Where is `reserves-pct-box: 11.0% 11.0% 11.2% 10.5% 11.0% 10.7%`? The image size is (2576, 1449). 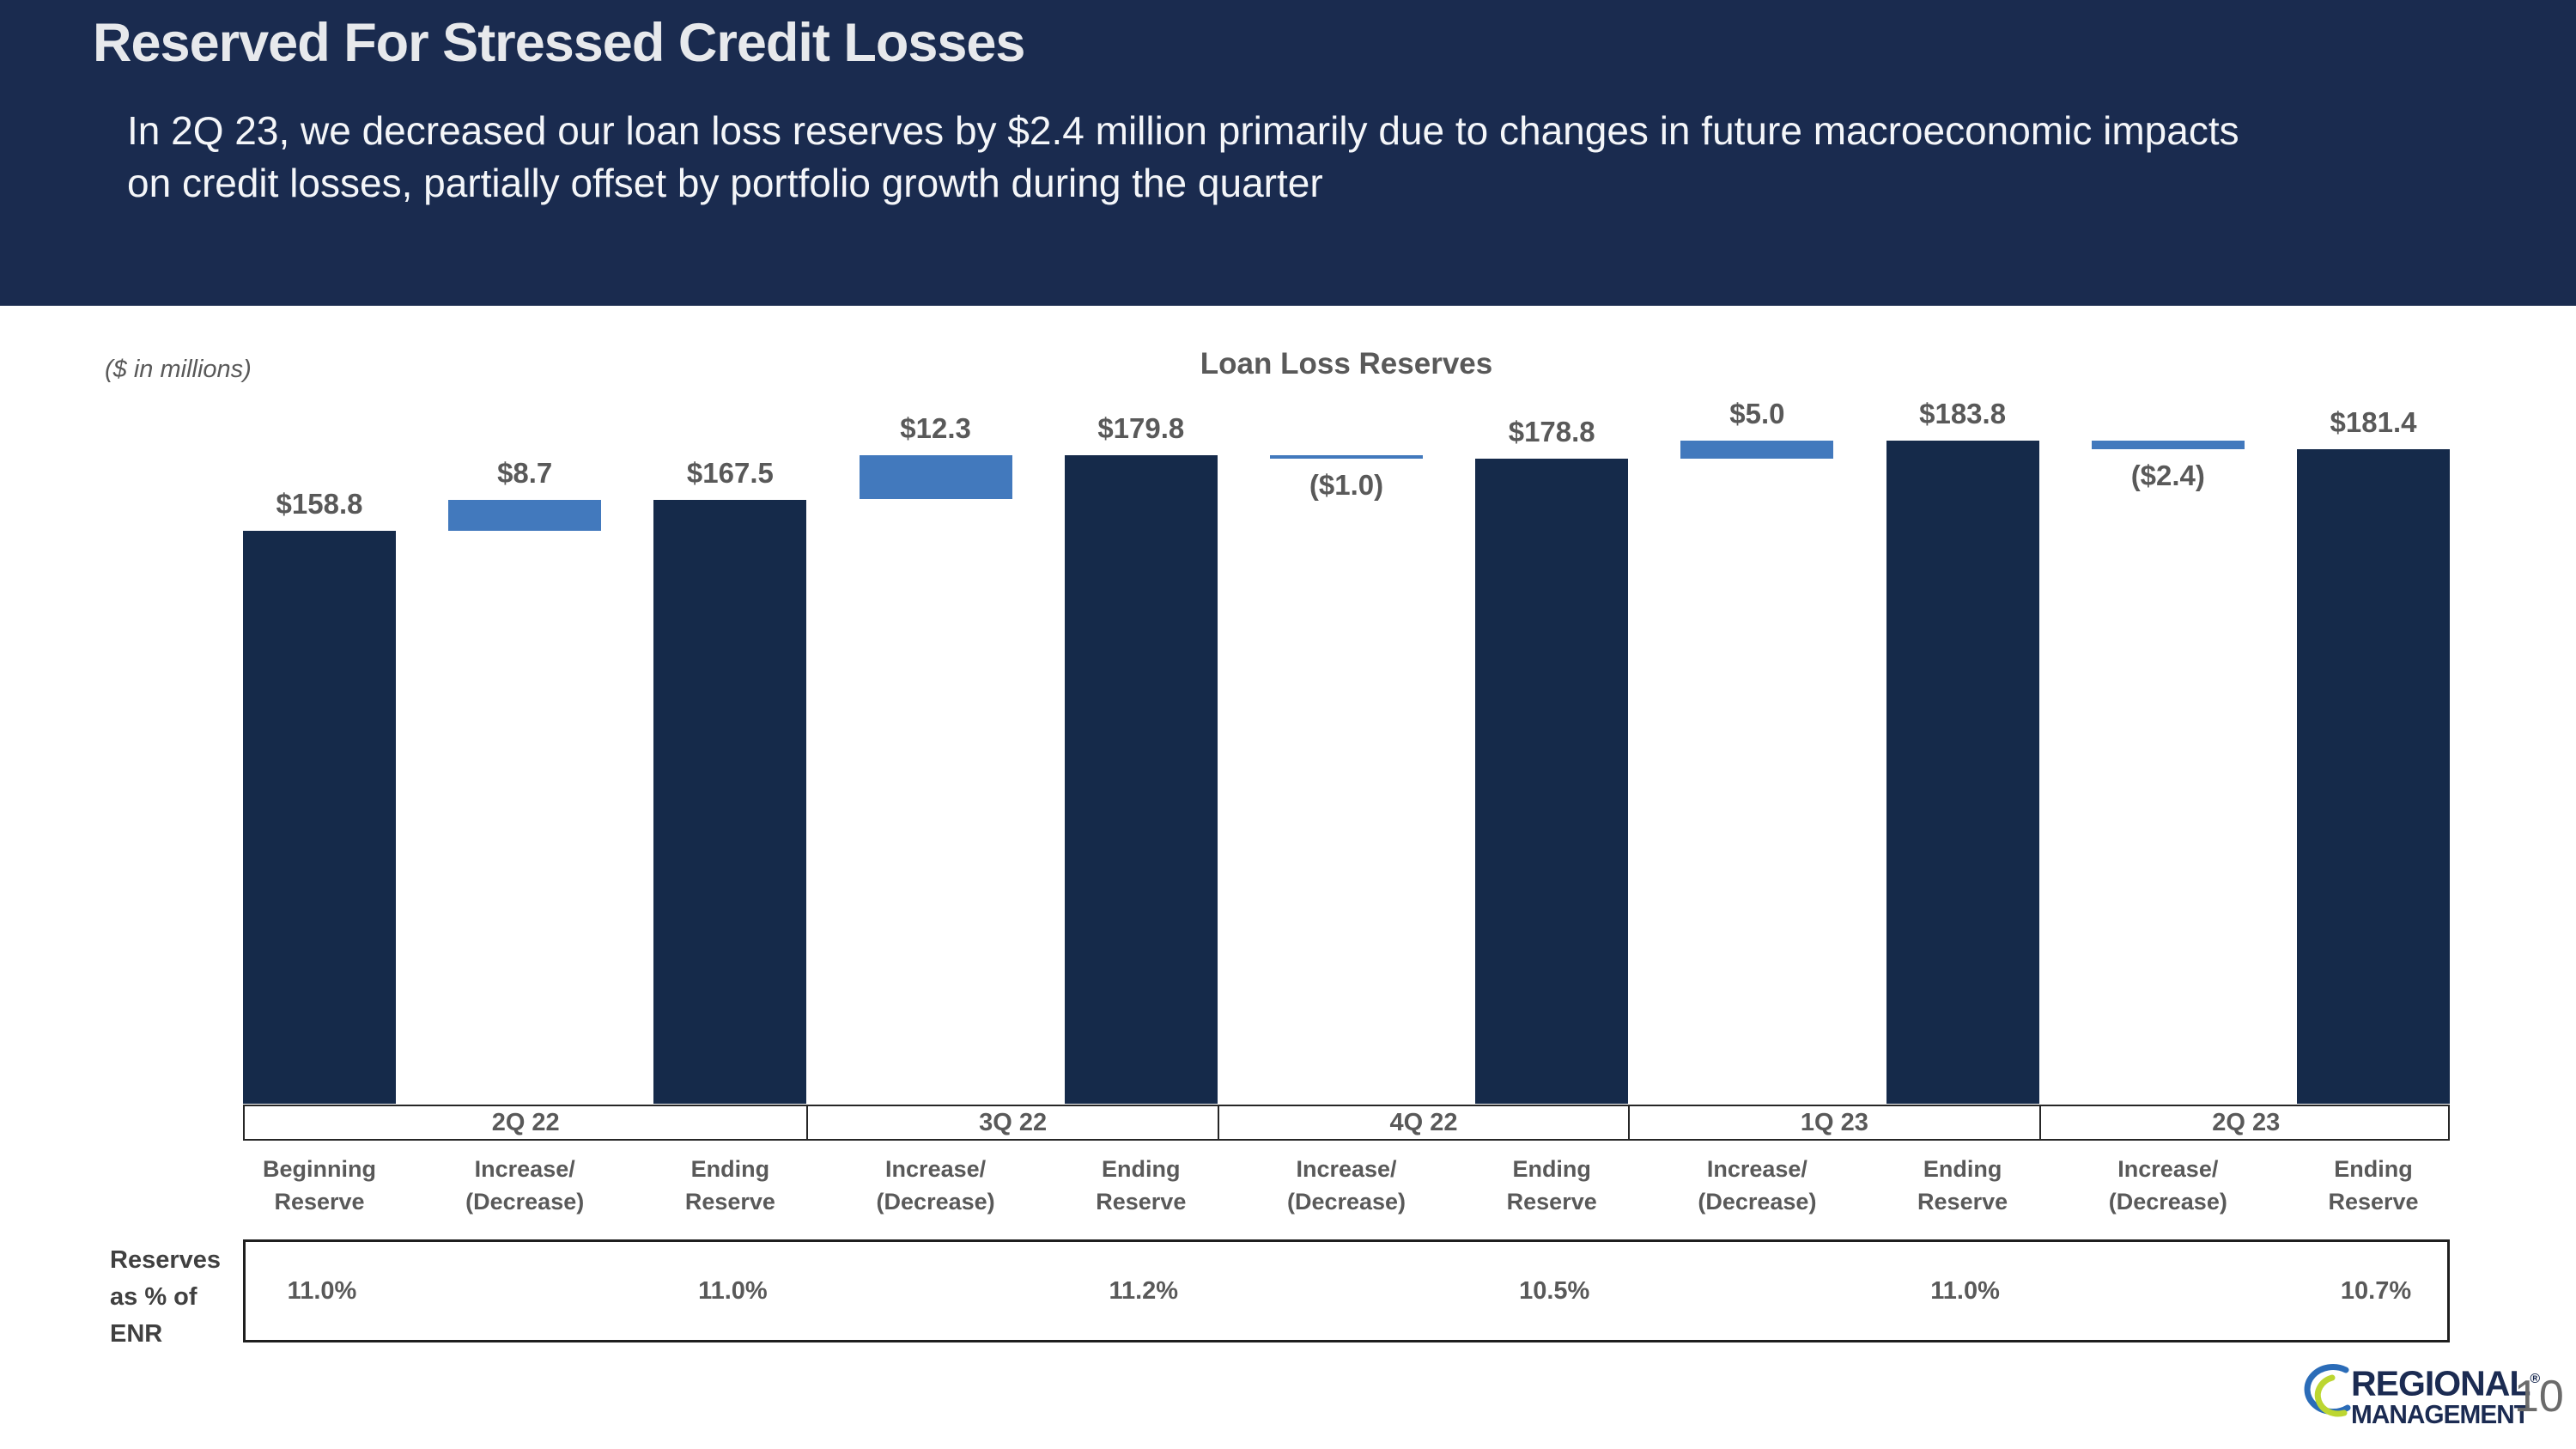 reserves-pct-box: 11.0% 11.0% 11.2% 10.5% 11.0% 10.7% is located at coordinates (1346, 1290).